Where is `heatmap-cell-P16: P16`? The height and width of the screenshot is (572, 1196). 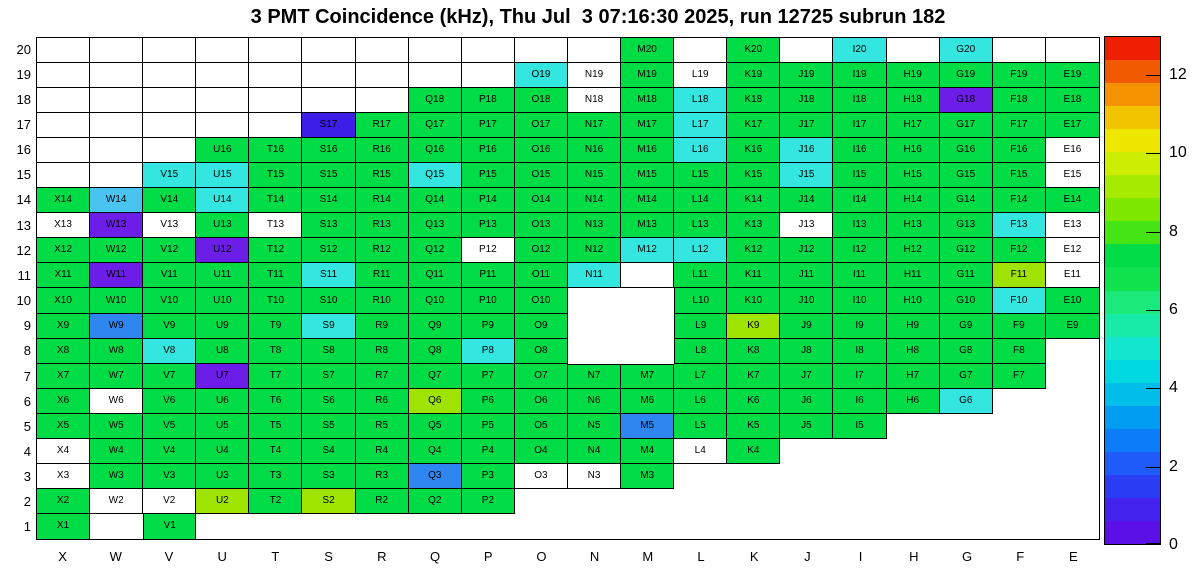
heatmap-cell-P16: P16 is located at coordinates (488, 151).